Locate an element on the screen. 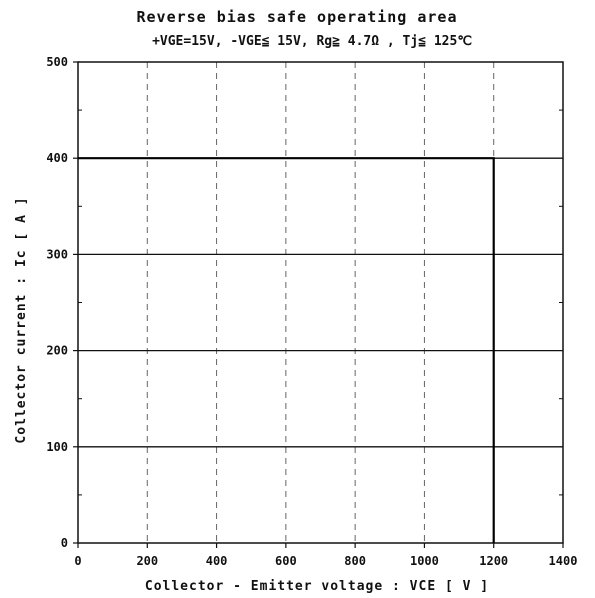  x-tick-label: 1400 is located at coordinates (563, 561).